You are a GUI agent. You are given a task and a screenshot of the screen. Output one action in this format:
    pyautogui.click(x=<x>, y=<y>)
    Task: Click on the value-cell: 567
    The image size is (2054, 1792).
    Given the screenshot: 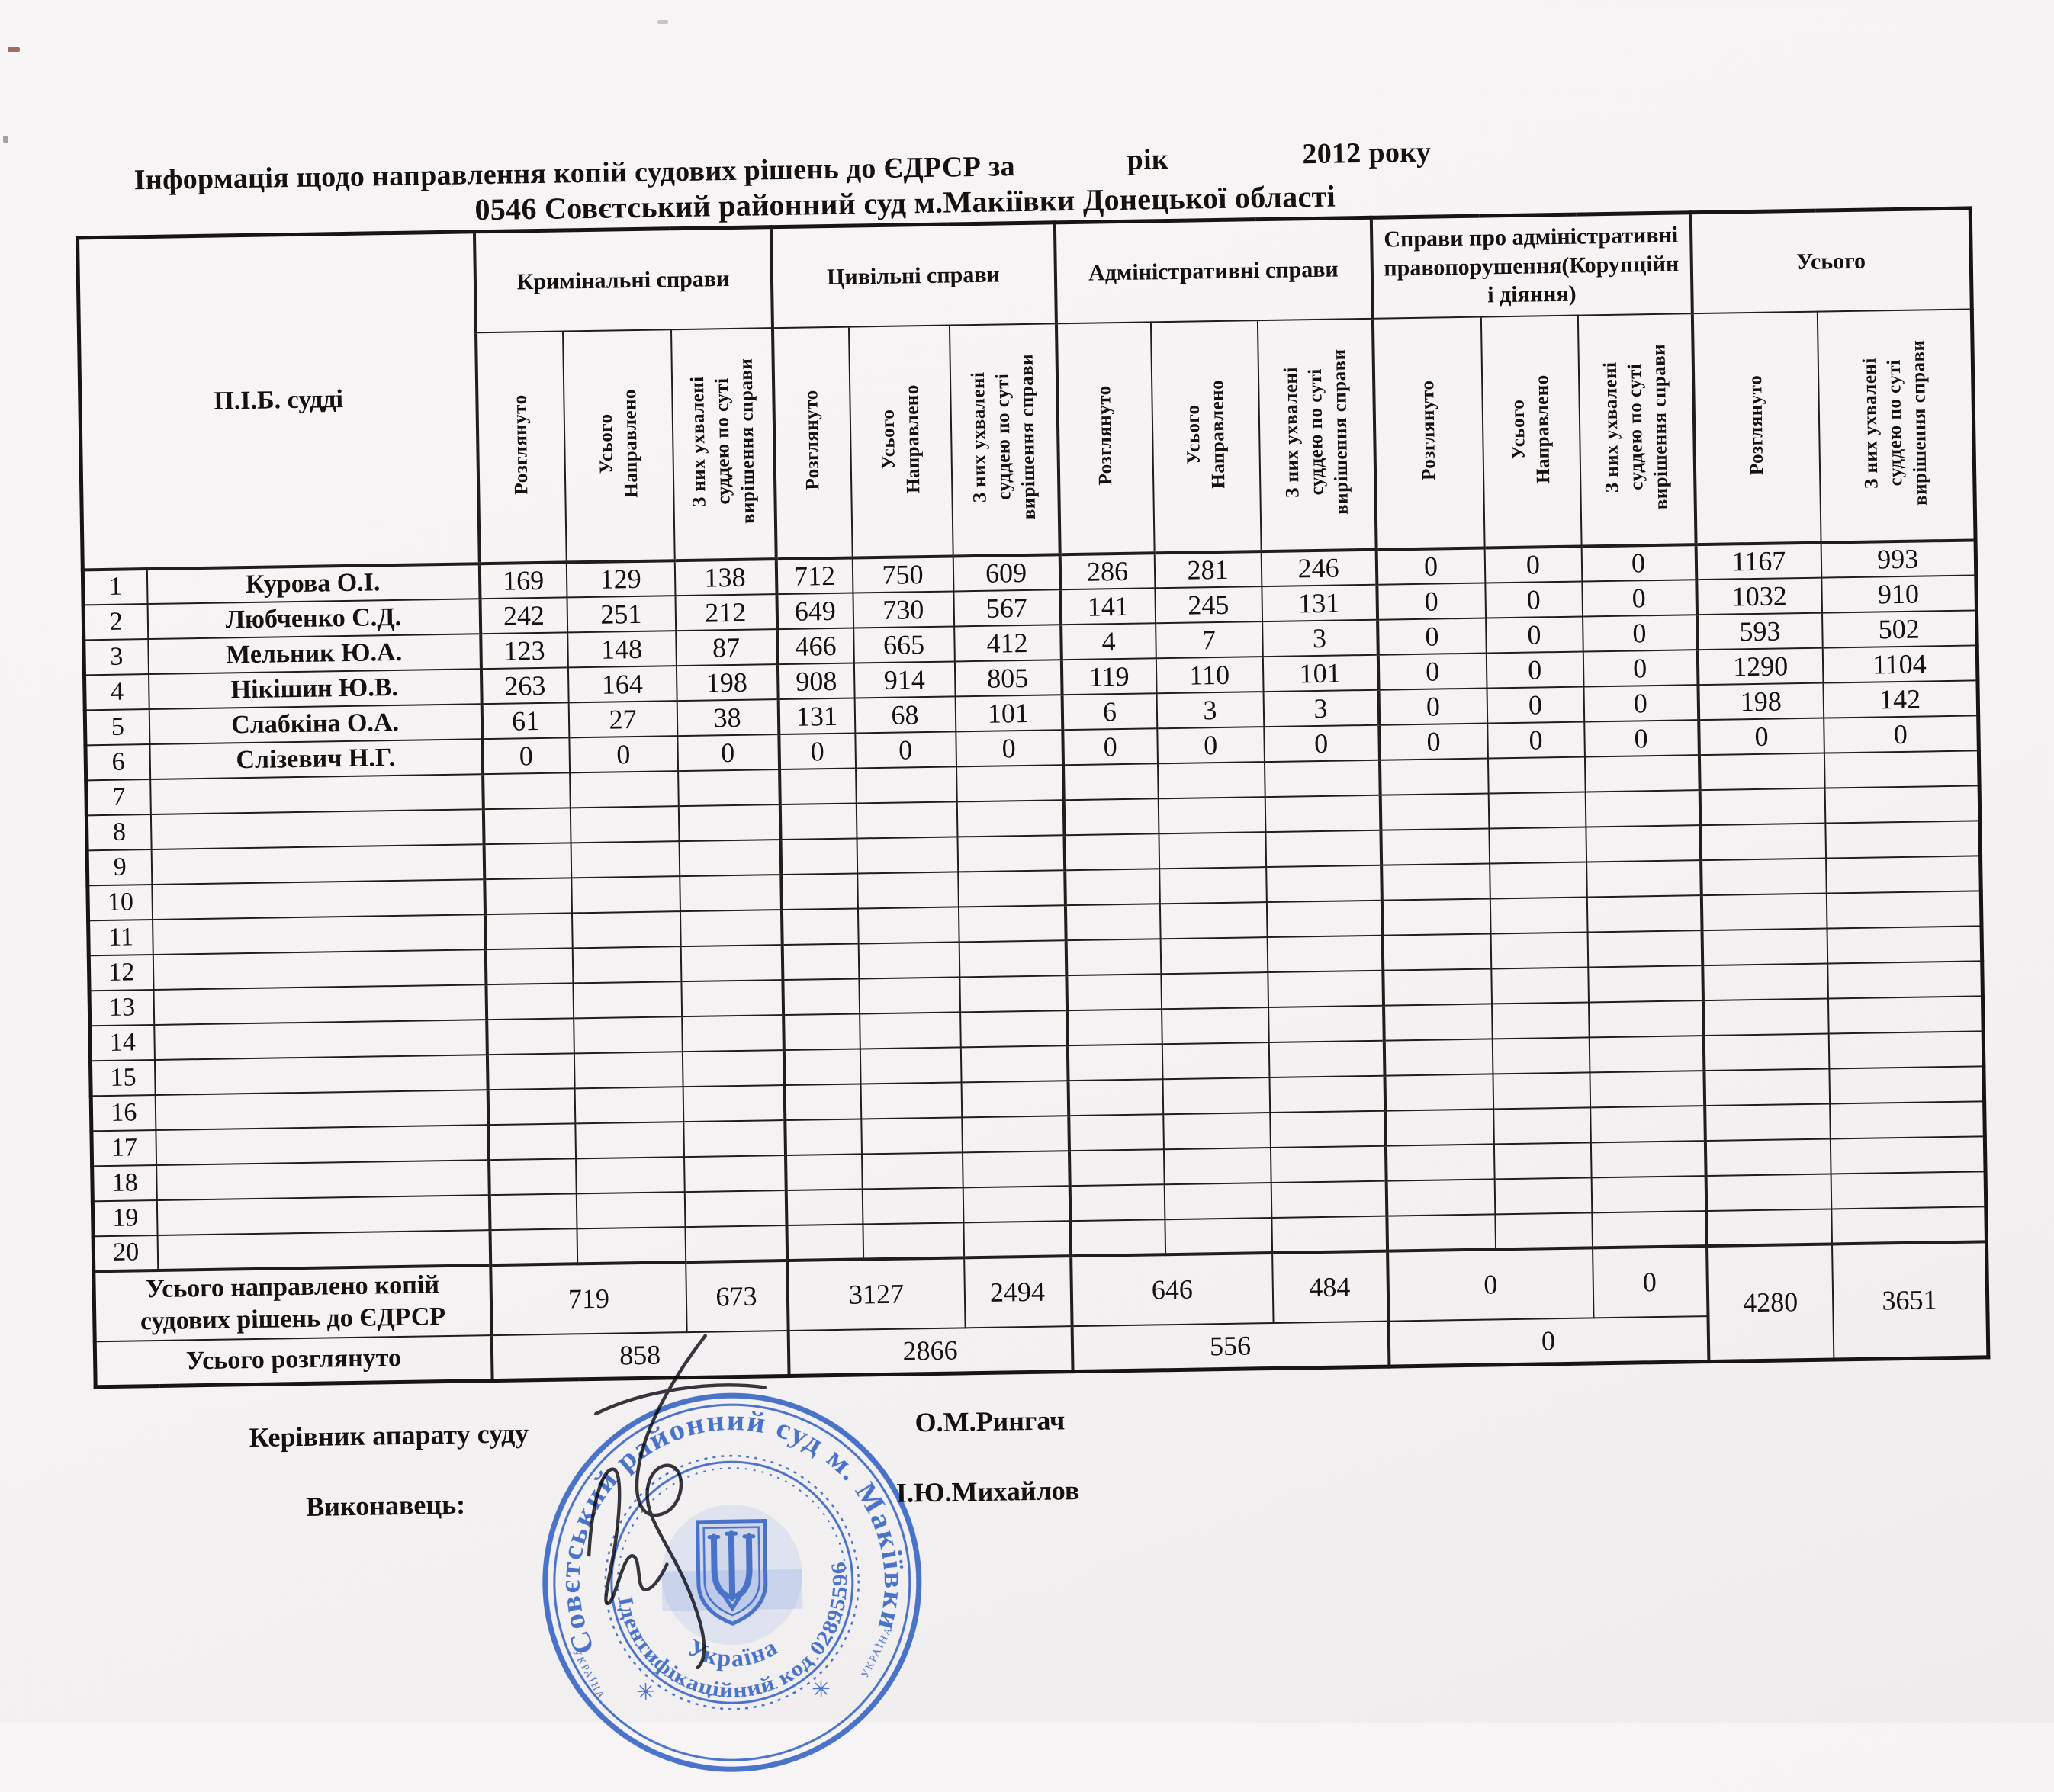 What is the action you would take?
    pyautogui.click(x=1007, y=607)
    